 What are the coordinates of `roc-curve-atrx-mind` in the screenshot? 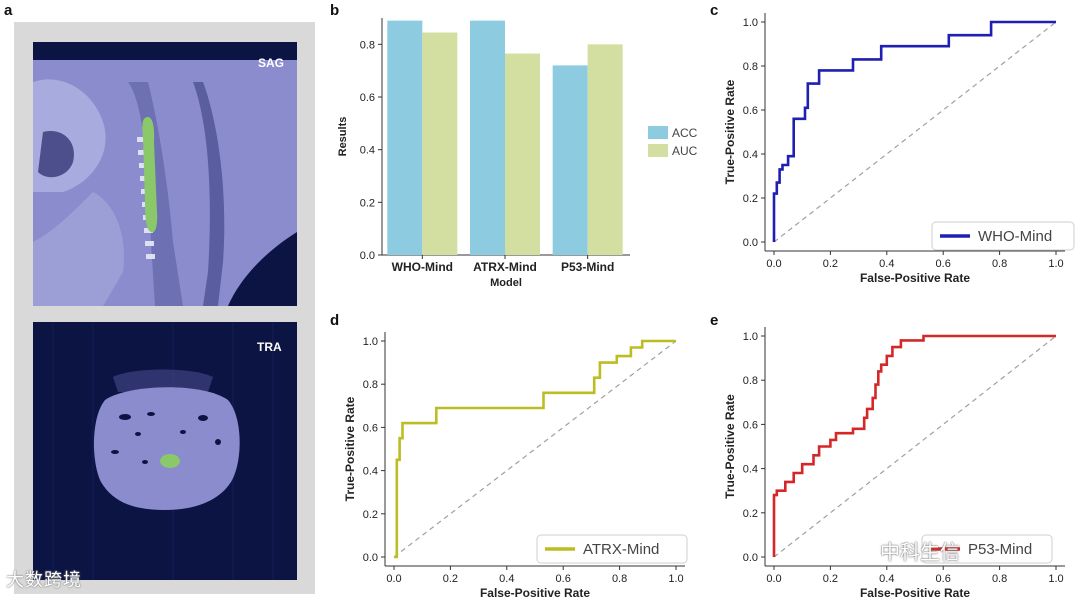 It's located at (535, 449).